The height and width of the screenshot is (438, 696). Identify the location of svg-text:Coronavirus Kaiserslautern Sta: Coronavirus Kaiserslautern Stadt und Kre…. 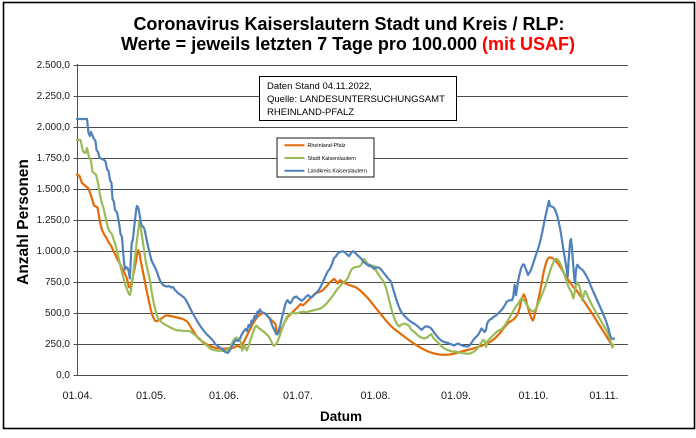
(348, 24).